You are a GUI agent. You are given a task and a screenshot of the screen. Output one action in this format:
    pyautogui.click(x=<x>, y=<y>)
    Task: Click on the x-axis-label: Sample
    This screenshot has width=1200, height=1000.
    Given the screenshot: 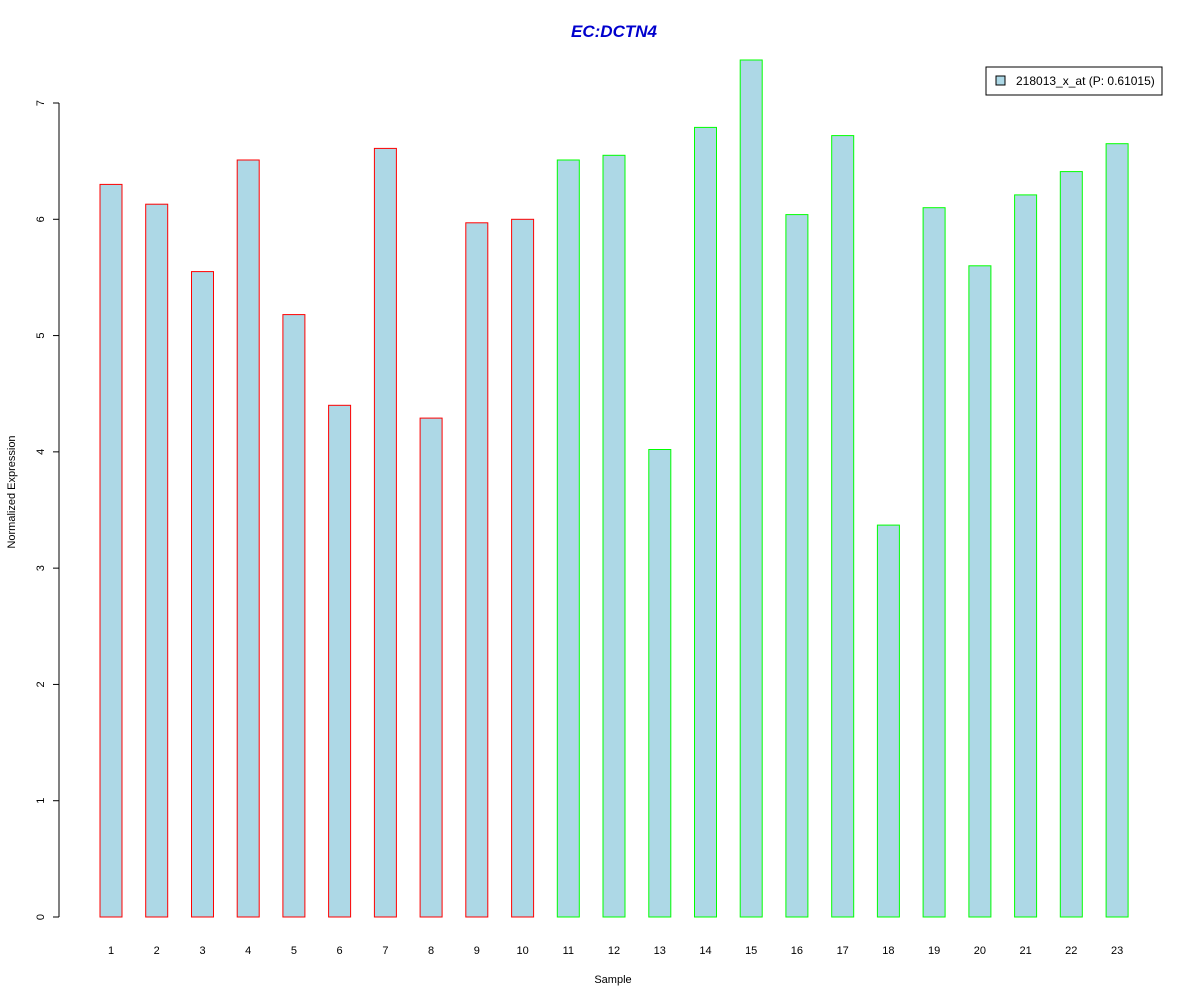 What is the action you would take?
    pyautogui.click(x=612, y=980)
    